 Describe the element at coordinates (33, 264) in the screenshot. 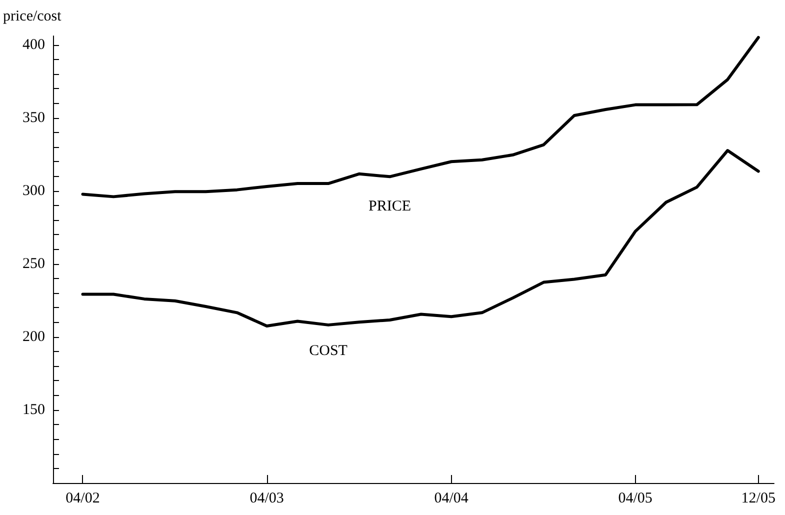

I see `y-tick-label: 250` at that location.